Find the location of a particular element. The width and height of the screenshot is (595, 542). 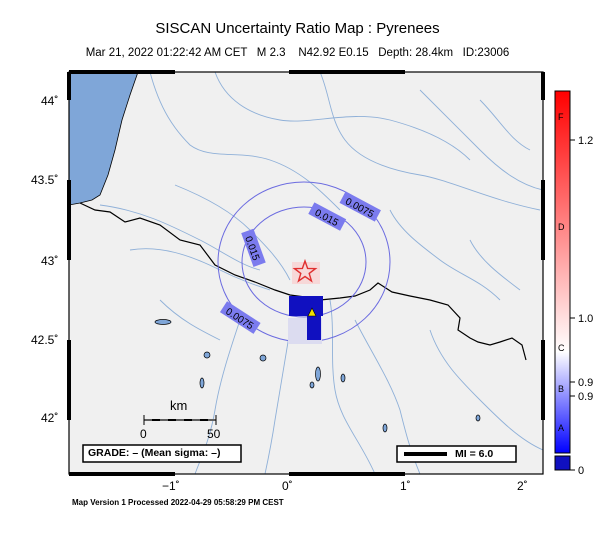

epicenter-star-icon is located at coordinates (305, 270).